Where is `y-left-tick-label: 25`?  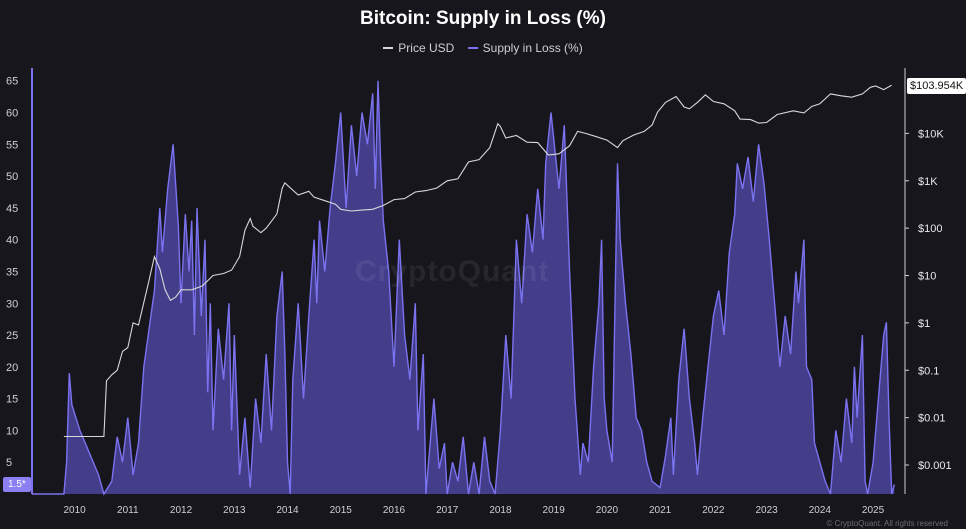 y-left-tick-label: 25 is located at coordinates (12, 336).